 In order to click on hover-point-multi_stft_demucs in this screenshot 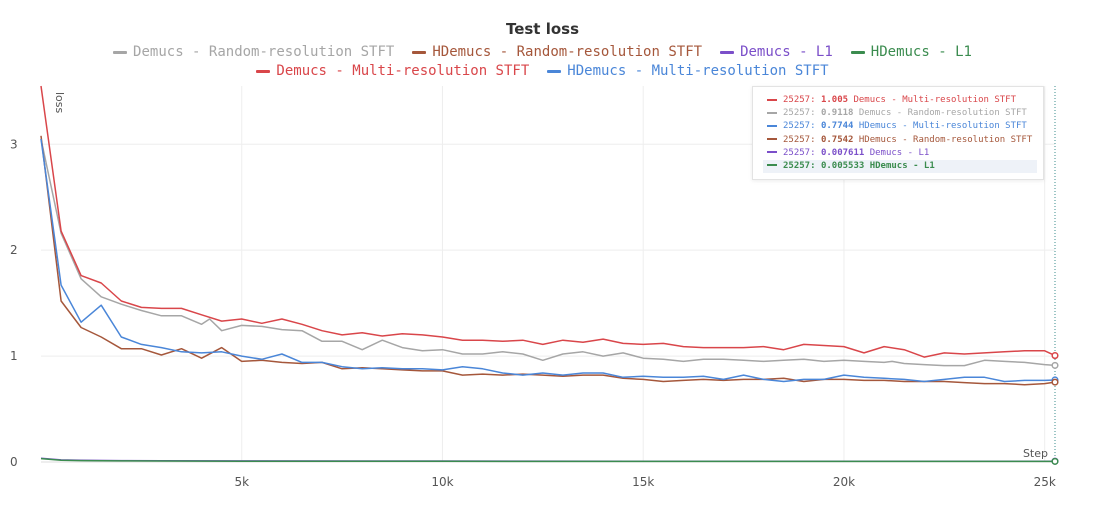, I will do `click(1055, 356)`.